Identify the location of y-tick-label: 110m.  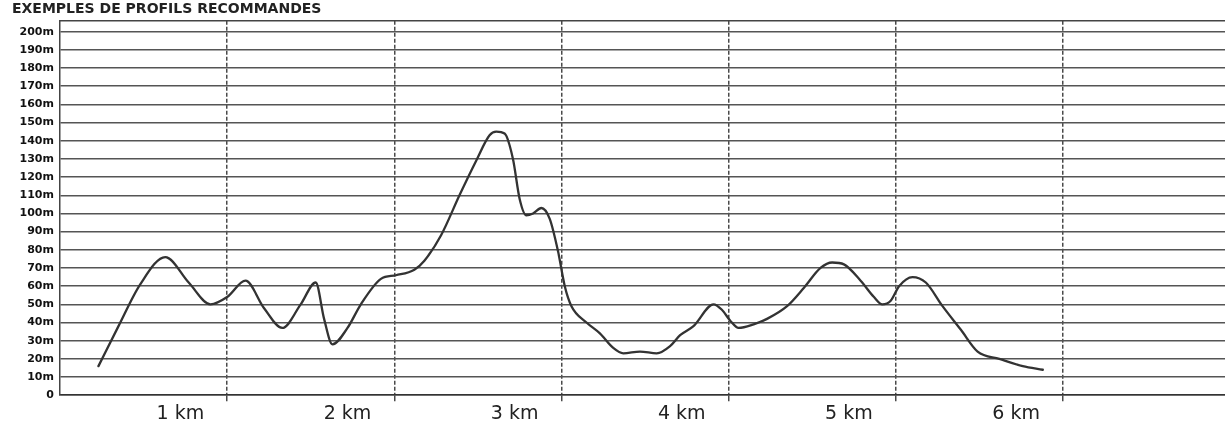
(36, 195).